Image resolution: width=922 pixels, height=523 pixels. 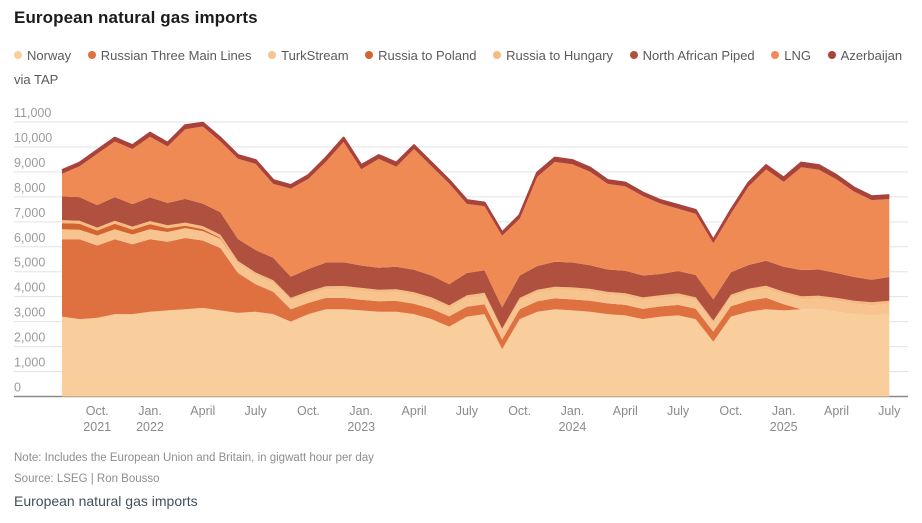 What do you see at coordinates (29, 338) in the screenshot?
I see `y-tick-label: 2,000` at bounding box center [29, 338].